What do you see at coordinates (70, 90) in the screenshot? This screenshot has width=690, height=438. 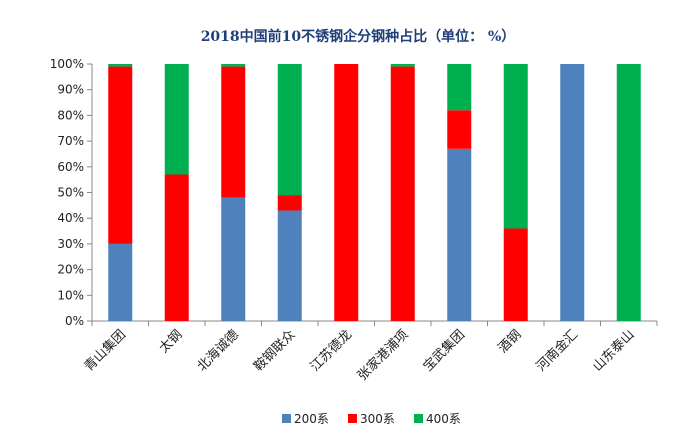 I see `y-tick-label: 90%` at bounding box center [70, 90].